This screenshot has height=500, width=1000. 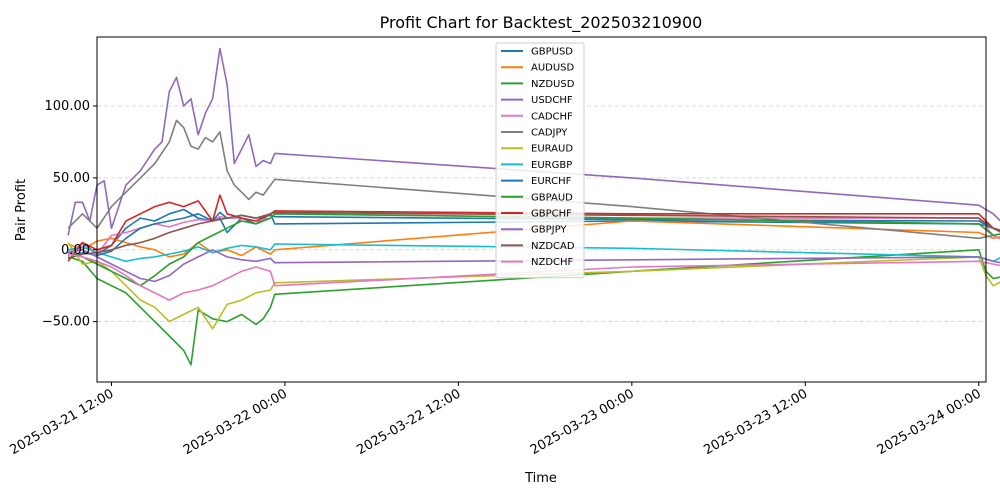 I want to click on y-tick-label: −50.00, so click(x=66, y=322).